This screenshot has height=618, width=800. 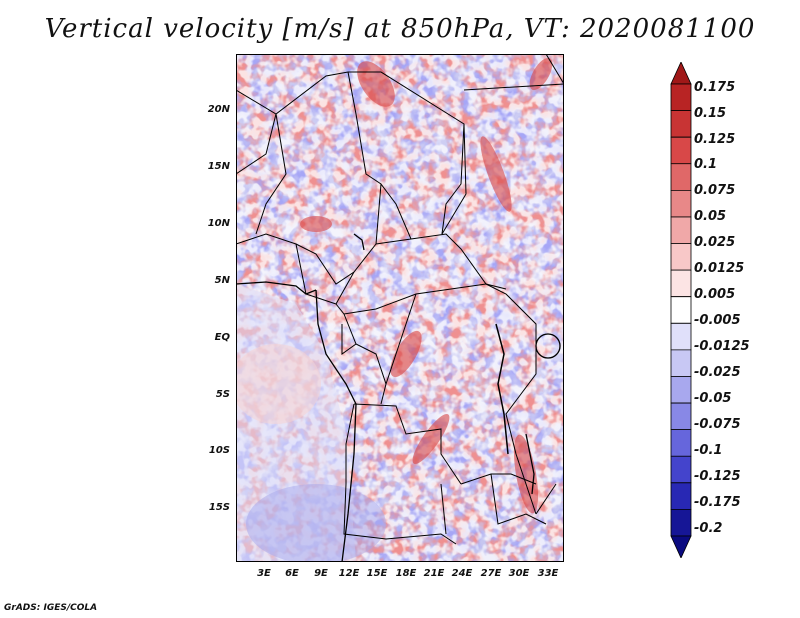 What do you see at coordinates (710, 216) in the screenshot?
I see `colorbar-label: 0.05` at bounding box center [710, 216].